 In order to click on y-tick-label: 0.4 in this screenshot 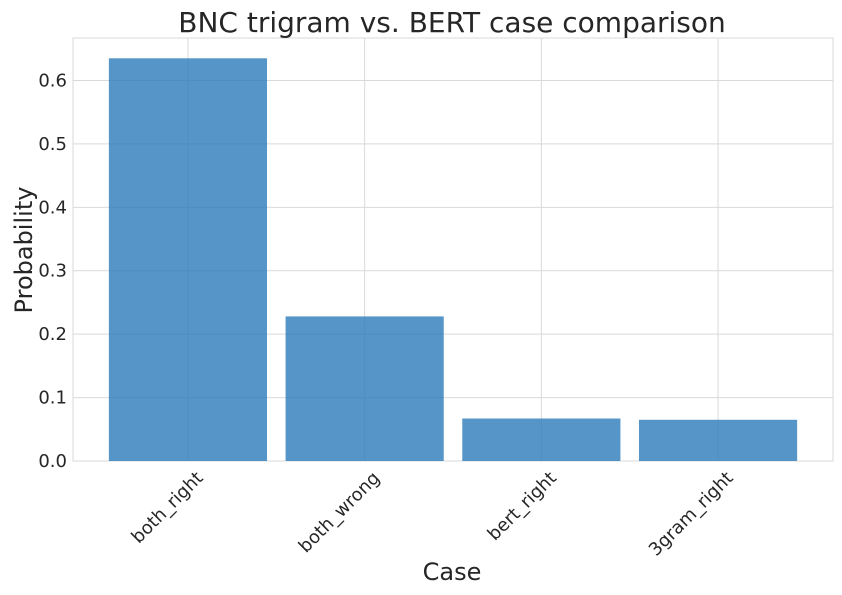, I will do `click(52, 207)`.